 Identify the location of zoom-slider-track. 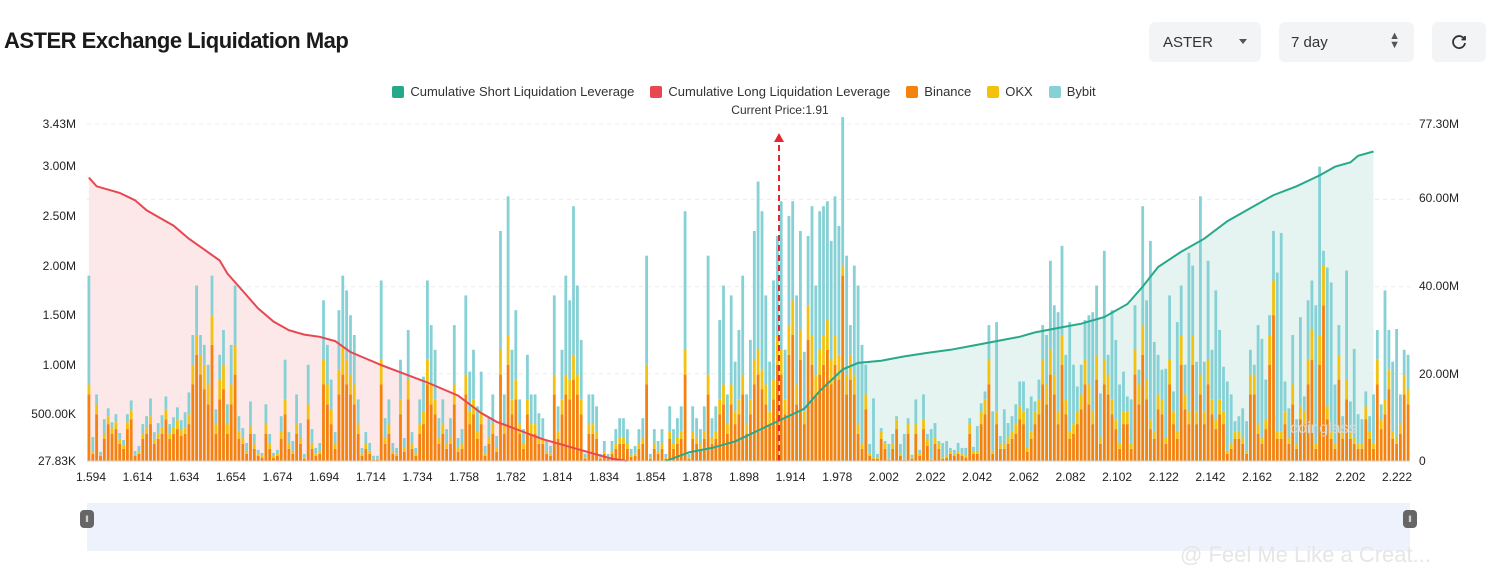
(748, 527).